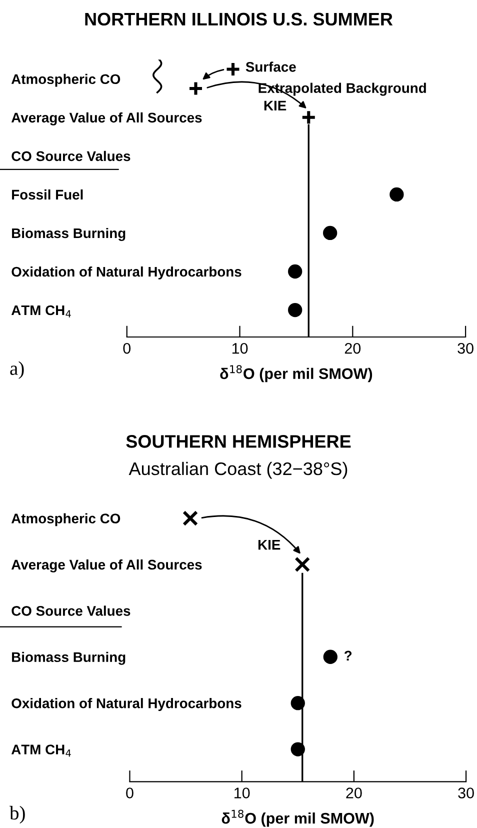 This screenshot has height=828, width=477. What do you see at coordinates (238, 470) in the screenshot?
I see `chart-subtitle: Australian Coast (32−38°S)` at bounding box center [238, 470].